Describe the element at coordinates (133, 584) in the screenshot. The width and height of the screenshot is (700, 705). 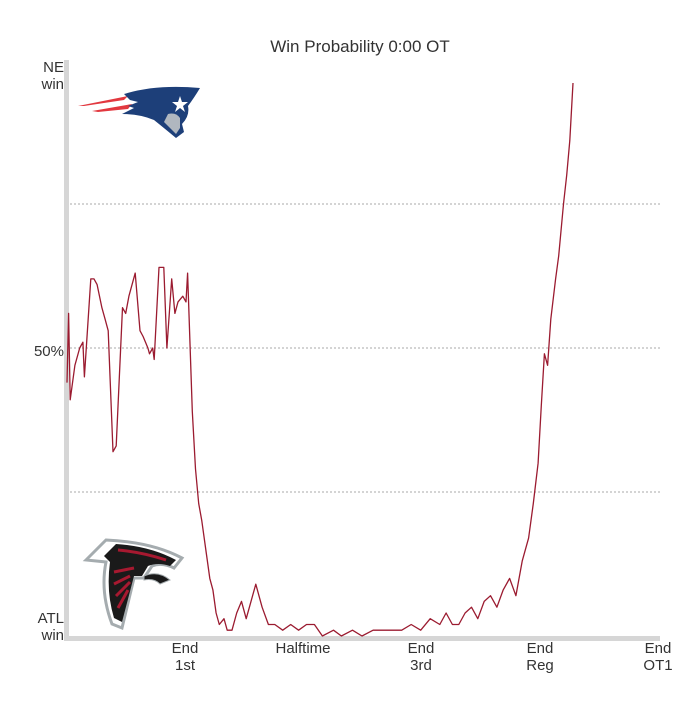
I see `falcons-logo-icon` at that location.